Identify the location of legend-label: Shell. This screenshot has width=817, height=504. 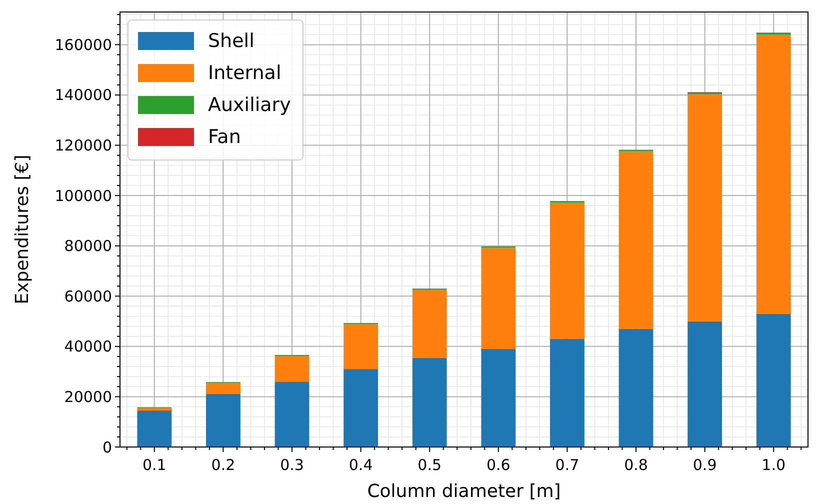
(231, 41).